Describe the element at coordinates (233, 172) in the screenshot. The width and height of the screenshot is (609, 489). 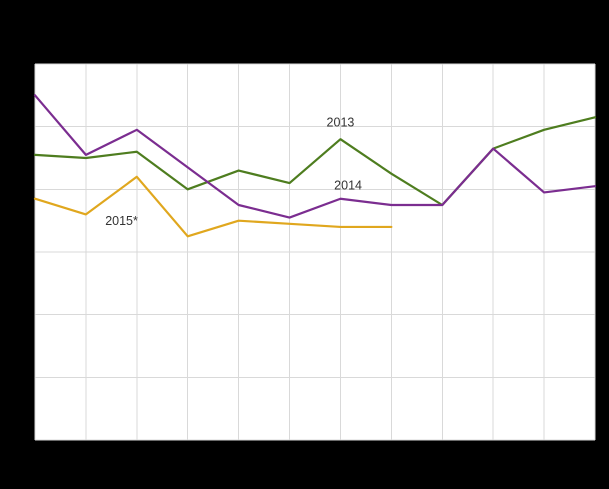
I see `series-annotations: 2013 2014 2015*` at that location.